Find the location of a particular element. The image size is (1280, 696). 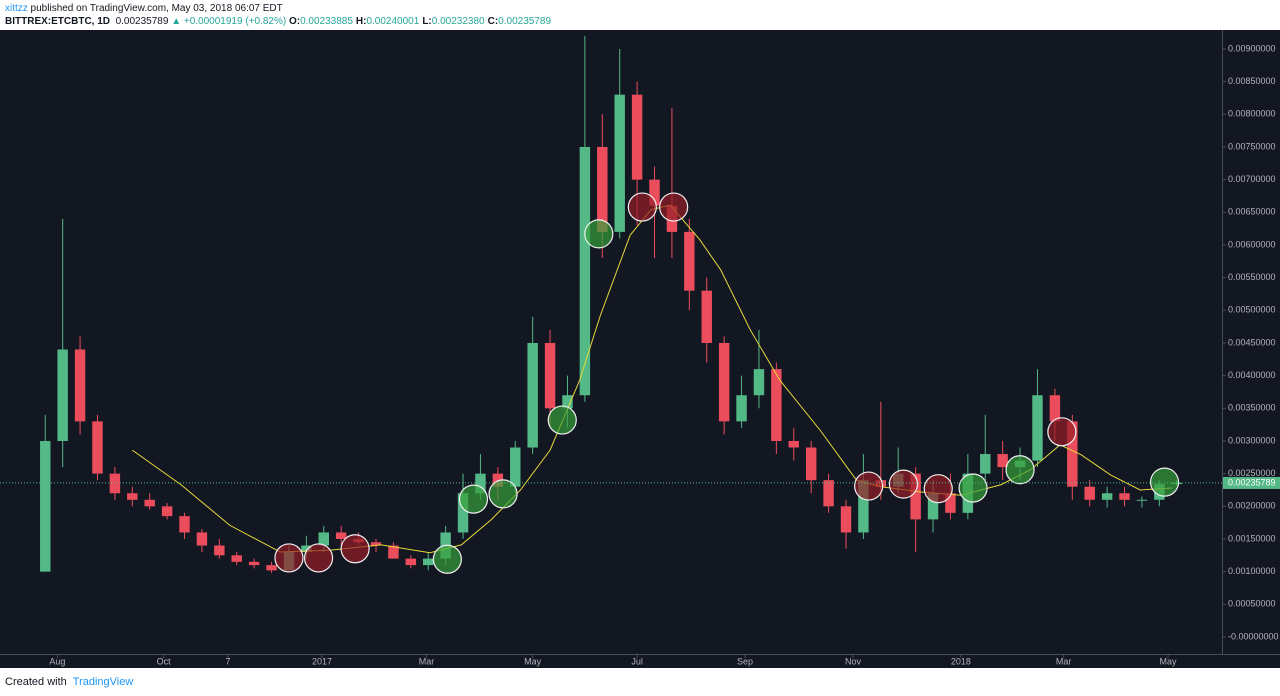

y-tick-label: -0.00000000 is located at coordinates (1253, 636).